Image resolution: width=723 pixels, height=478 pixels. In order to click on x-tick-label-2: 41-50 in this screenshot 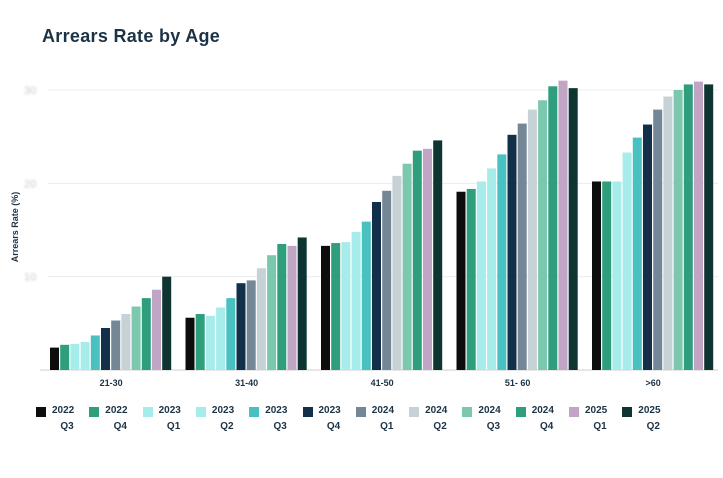, I will do `click(382, 383)`.